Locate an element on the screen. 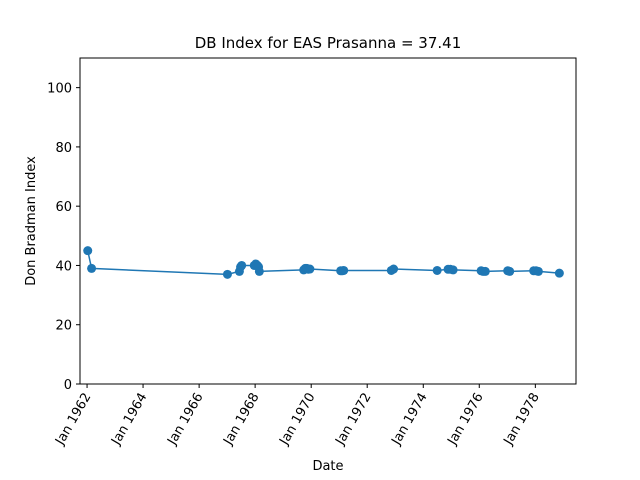  y-tick-label: 80 is located at coordinates (63, 148).